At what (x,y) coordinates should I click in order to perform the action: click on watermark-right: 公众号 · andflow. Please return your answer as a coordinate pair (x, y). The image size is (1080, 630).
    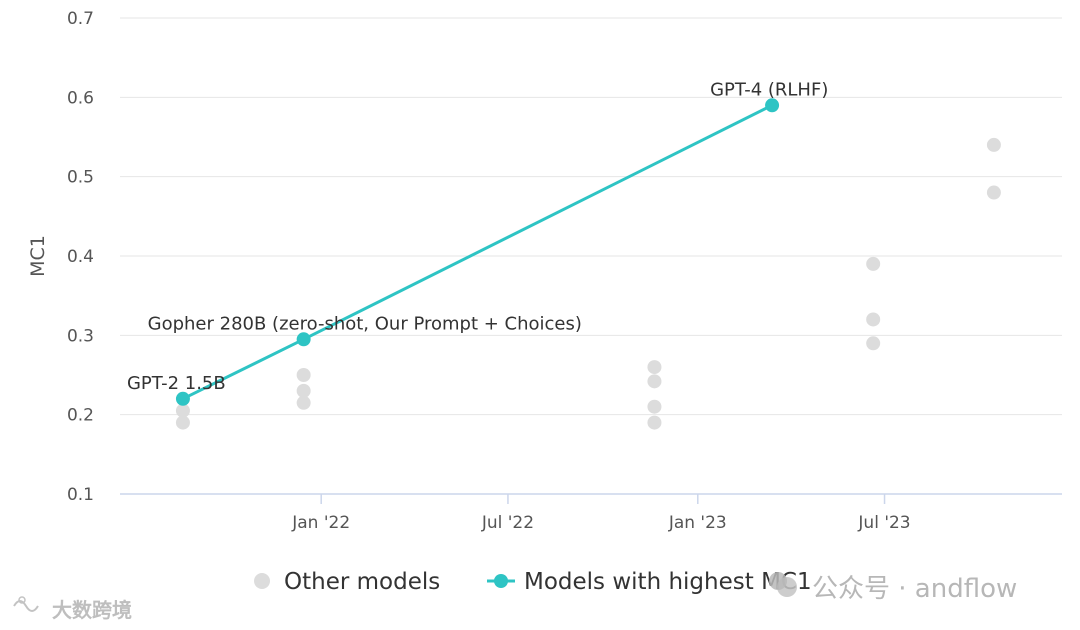
    Looking at the image, I should click on (893, 588).